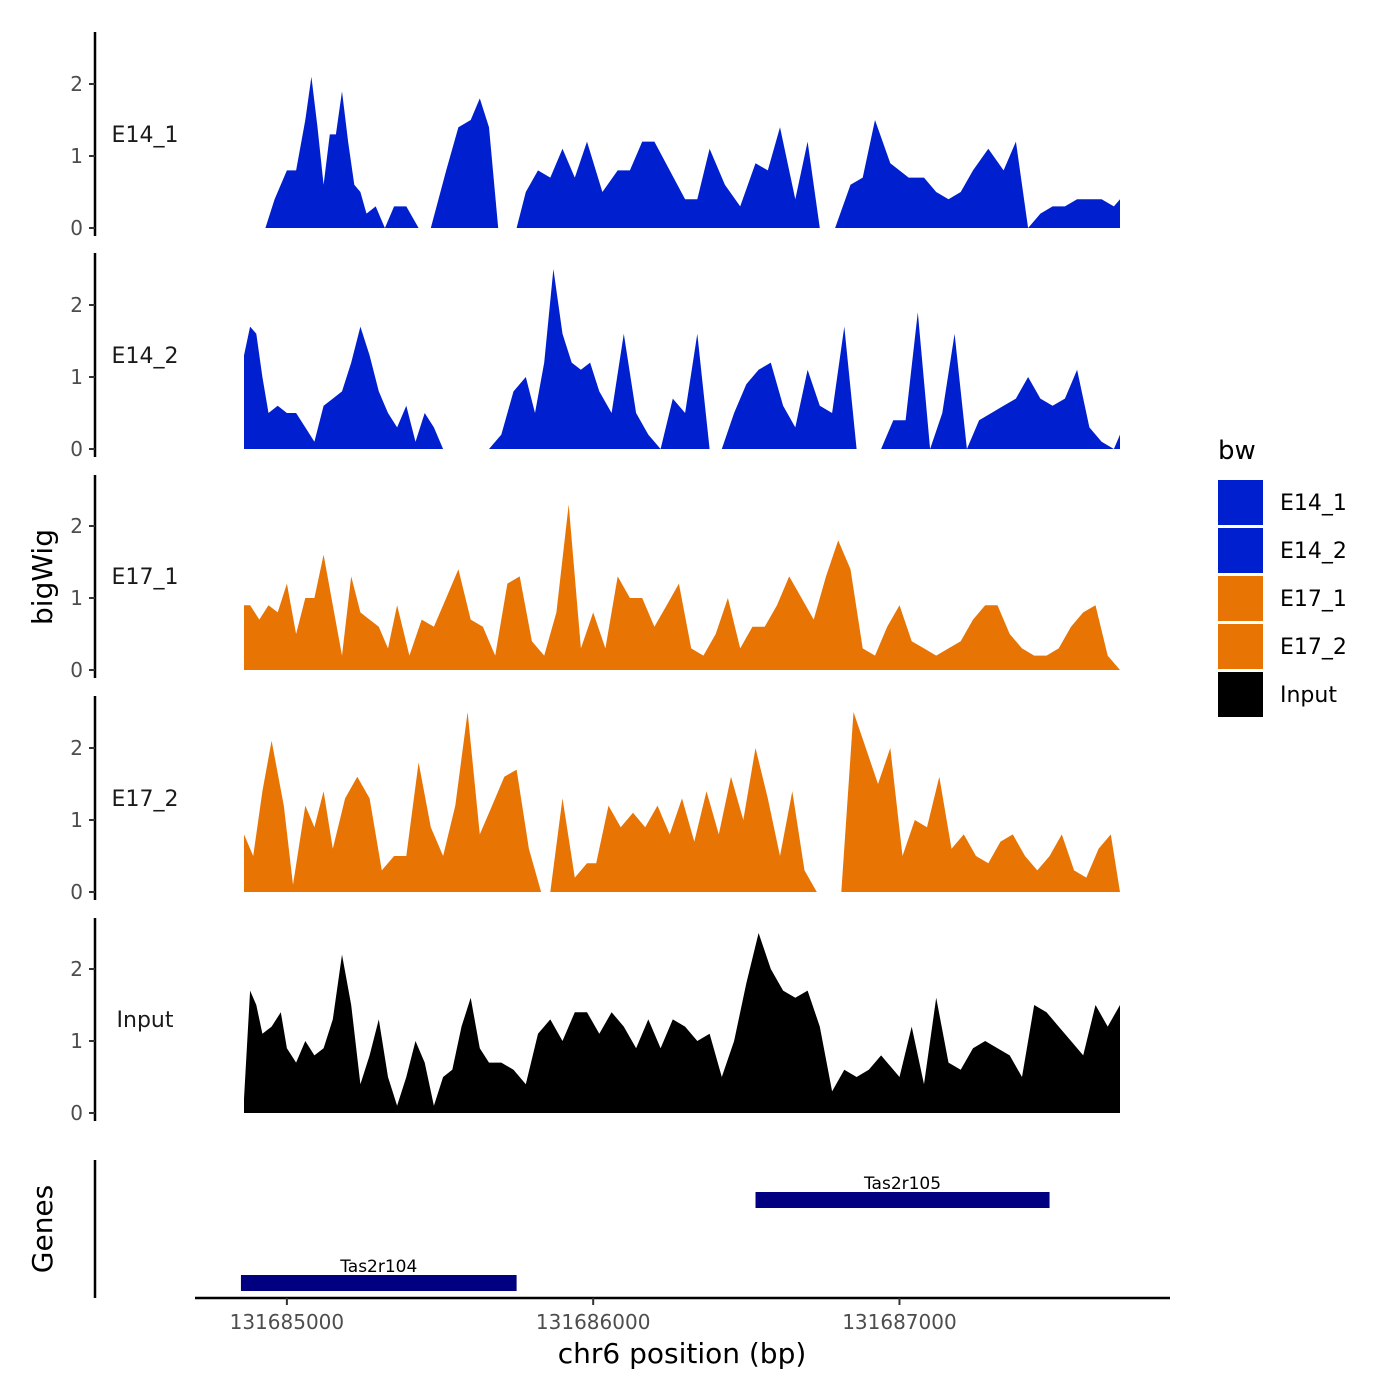  Describe the element at coordinates (682, 1353) in the screenshot. I see `x-axis-title: chr6 position (bp)` at that location.